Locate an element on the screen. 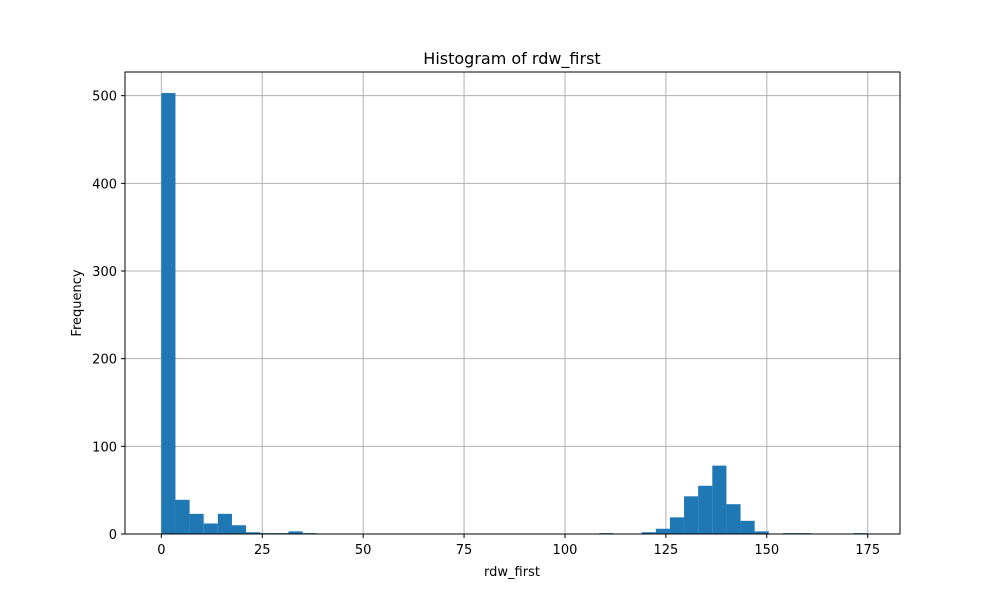 This screenshot has height=600, width=1000. x-tick-label: 125 is located at coordinates (665, 550).